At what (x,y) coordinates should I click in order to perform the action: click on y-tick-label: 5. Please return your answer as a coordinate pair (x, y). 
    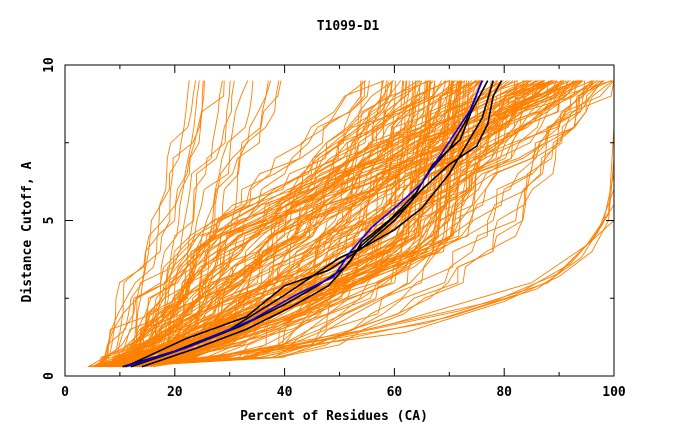
    Looking at the image, I should click on (49, 221).